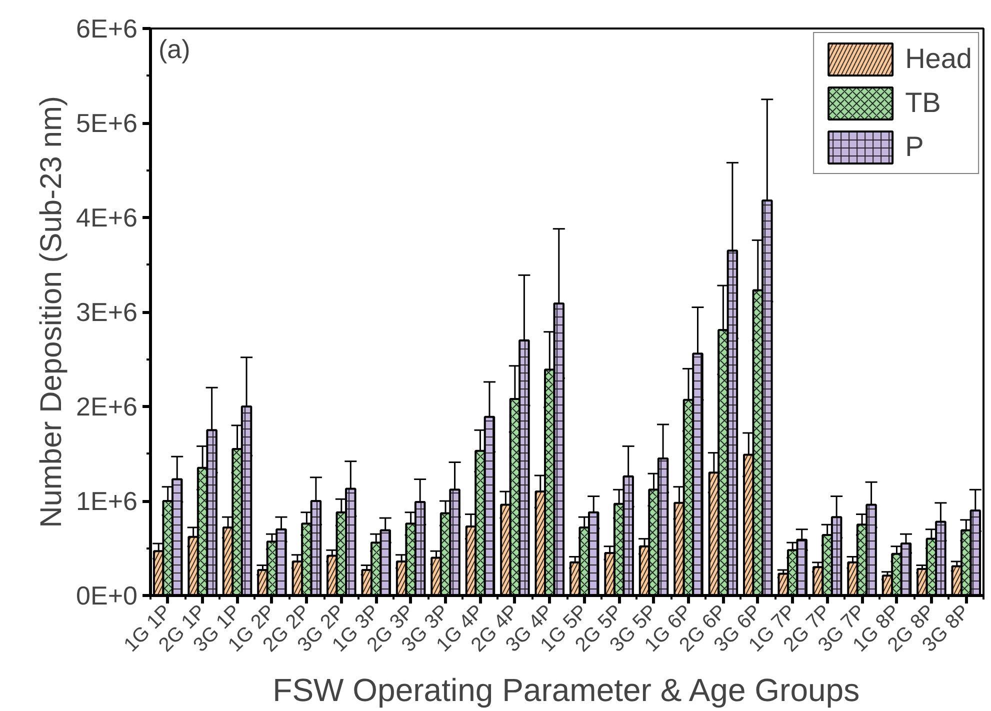 The image size is (991, 711). I want to click on y-tick-label: 3E+6, so click(107, 312).